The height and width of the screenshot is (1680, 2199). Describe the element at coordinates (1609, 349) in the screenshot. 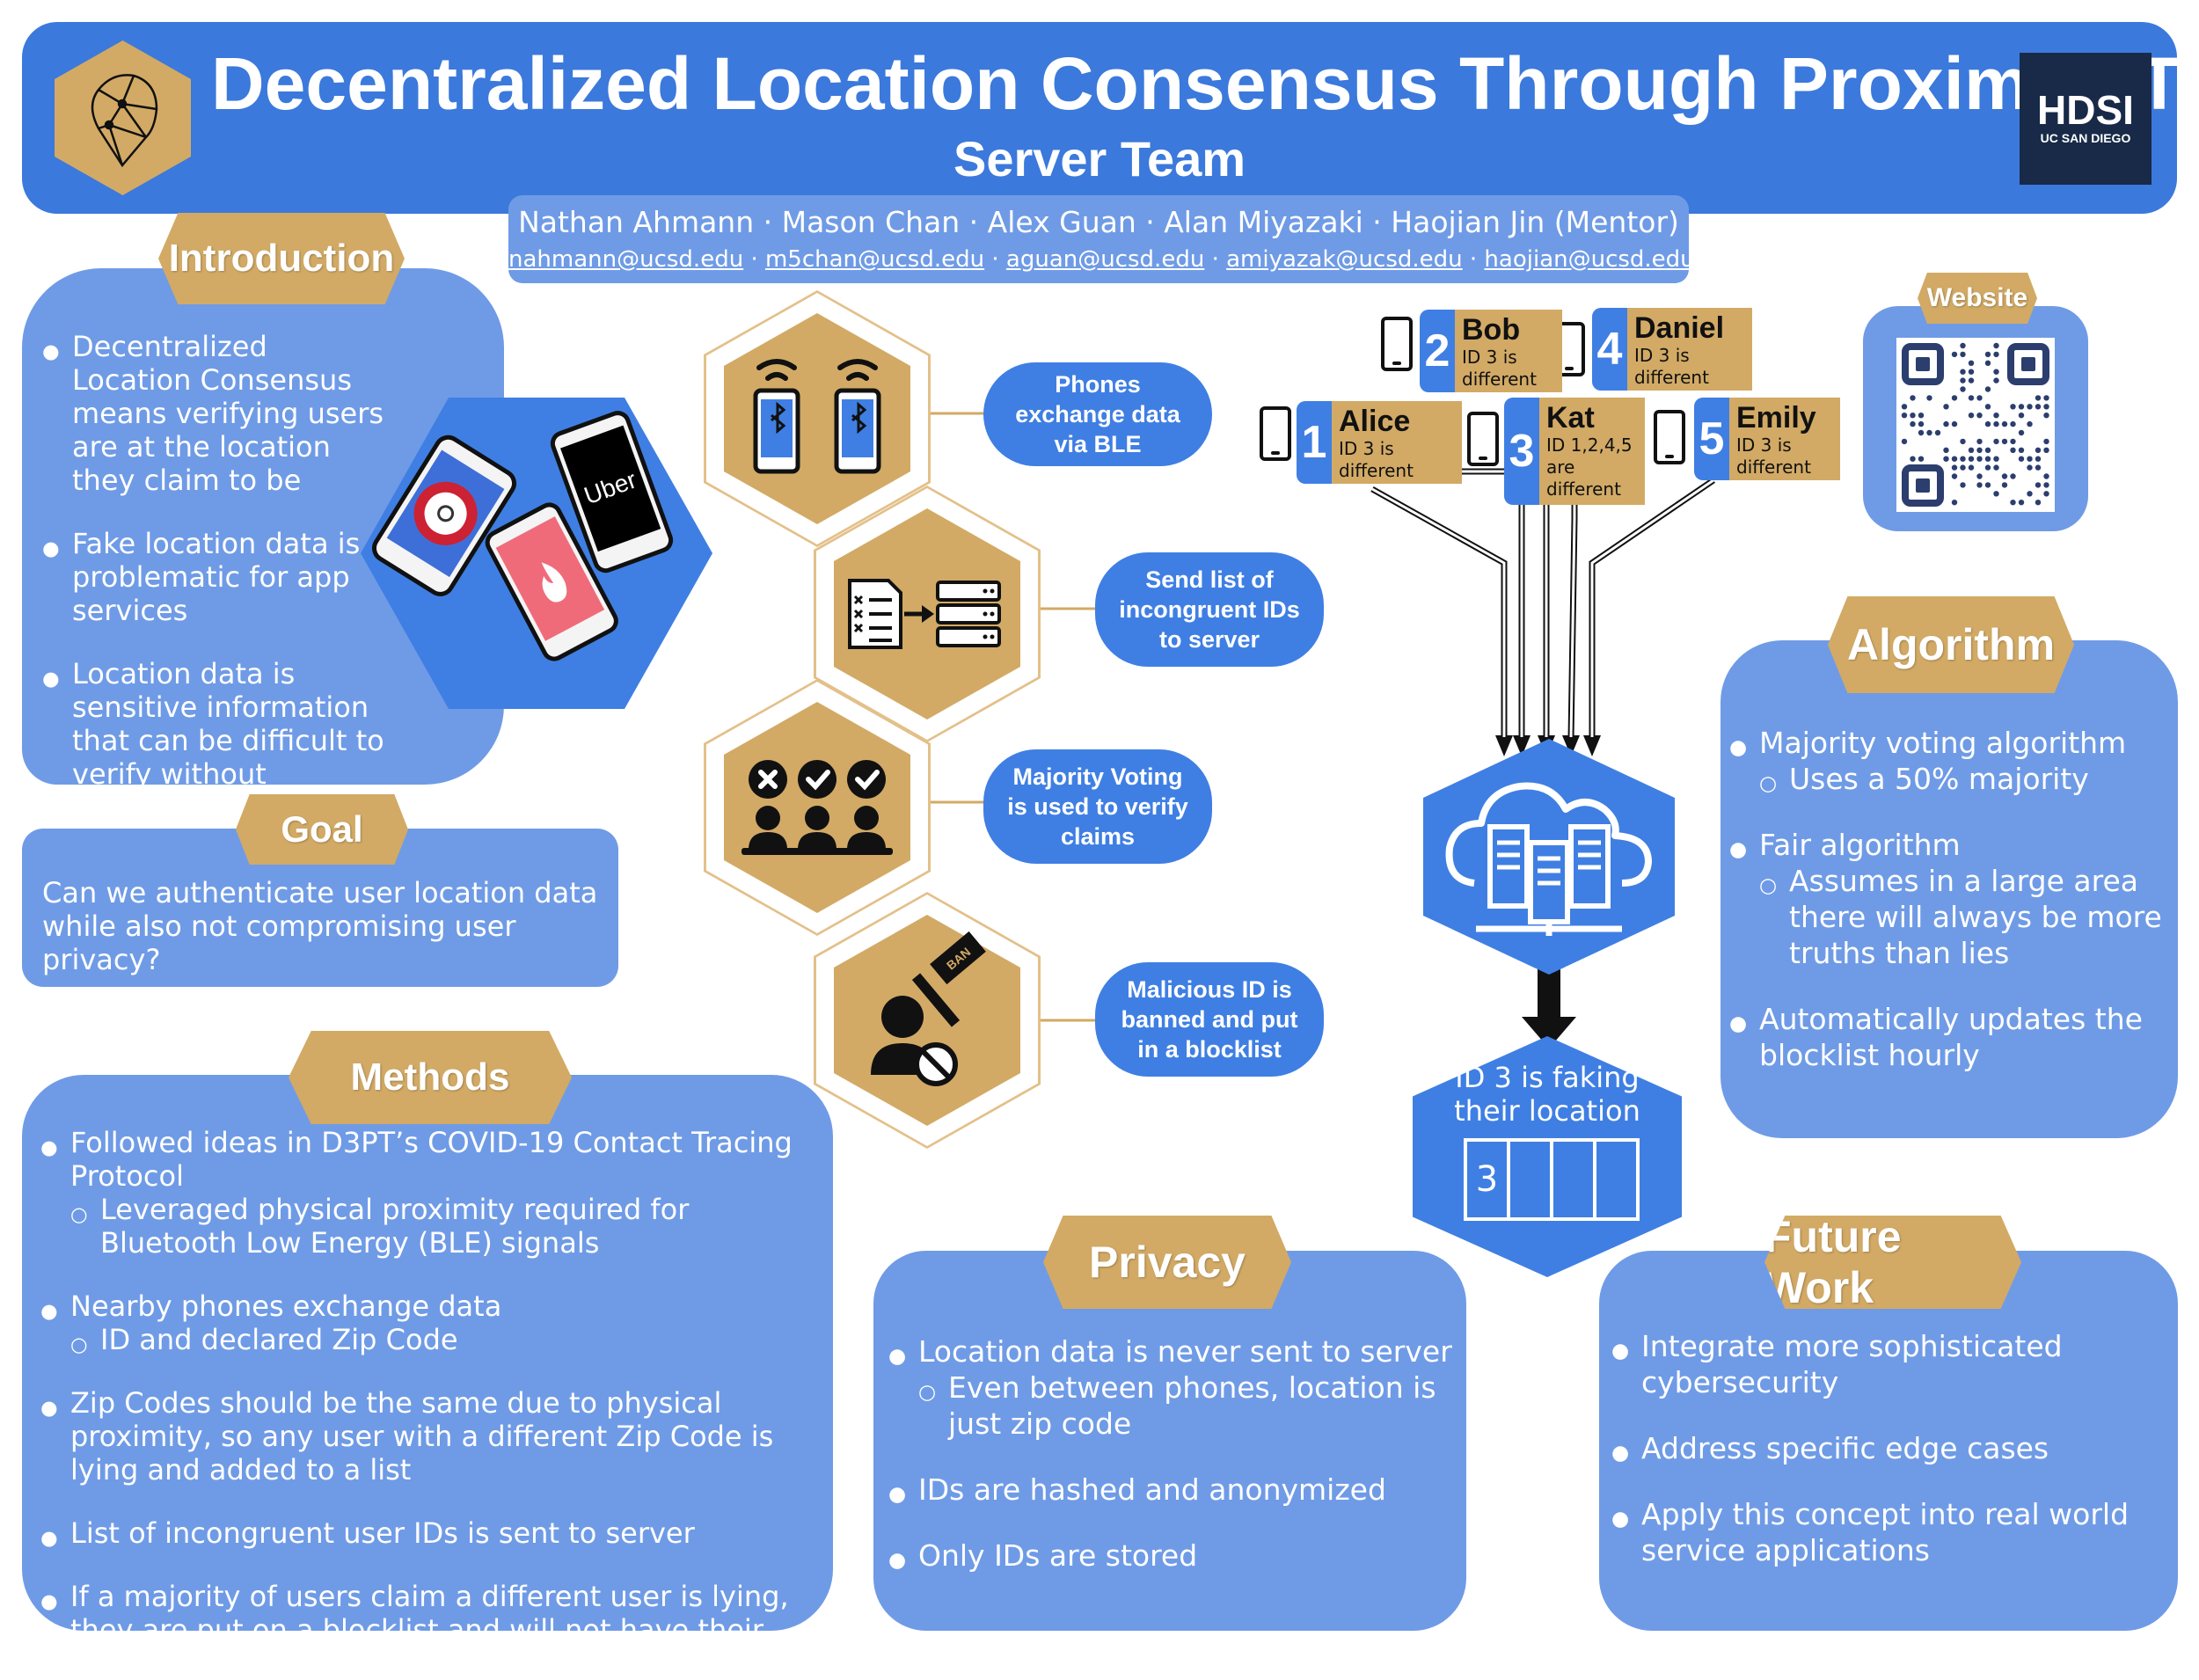

I see `user-number: 4` at that location.